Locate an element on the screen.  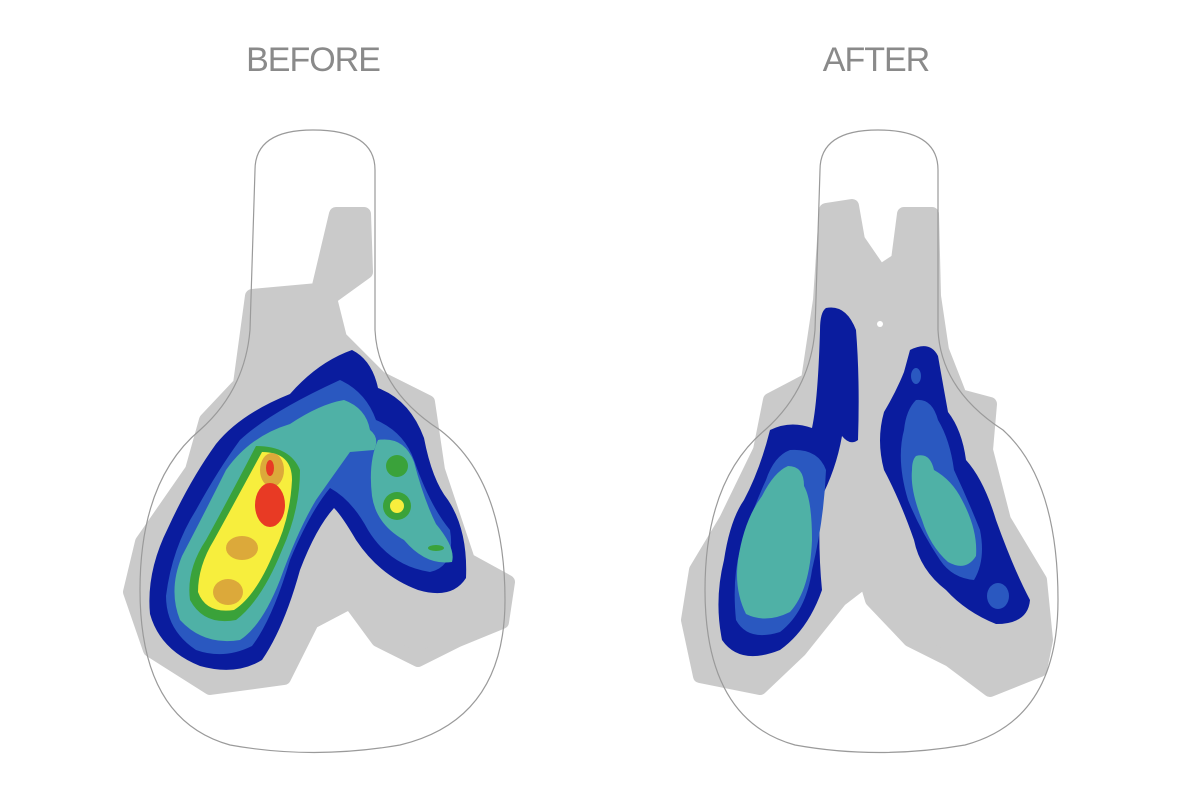
panel-label: BEFORE is located at coordinates (313, 60).